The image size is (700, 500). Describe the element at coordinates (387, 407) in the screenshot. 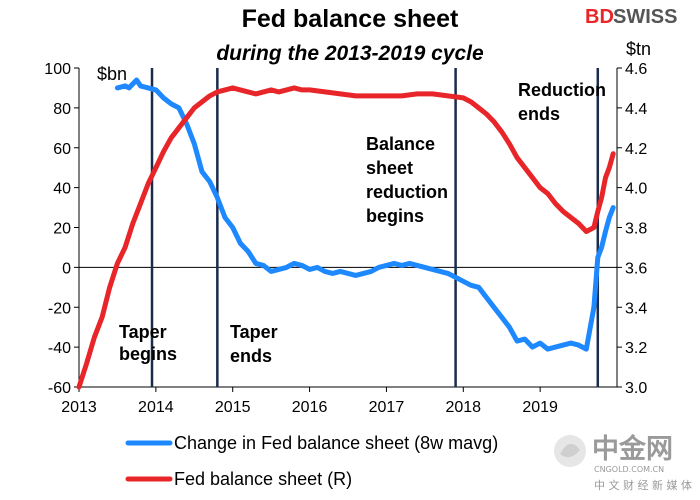

I see `x-tick-label: 2017` at that location.